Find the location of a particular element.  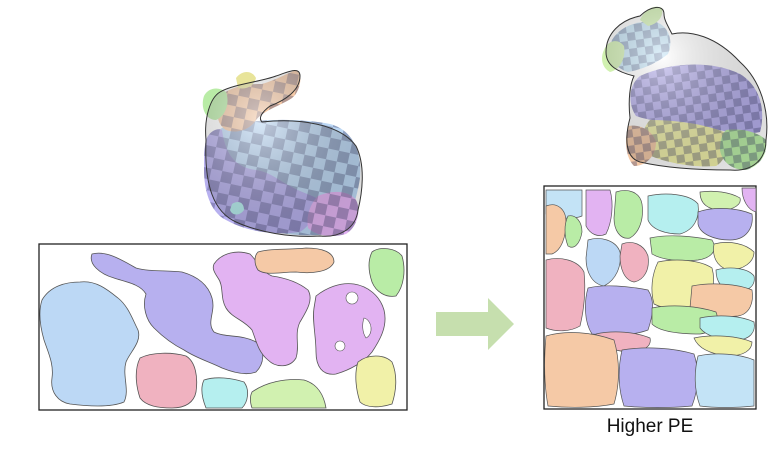

right-arrow-icon is located at coordinates (475, 324).